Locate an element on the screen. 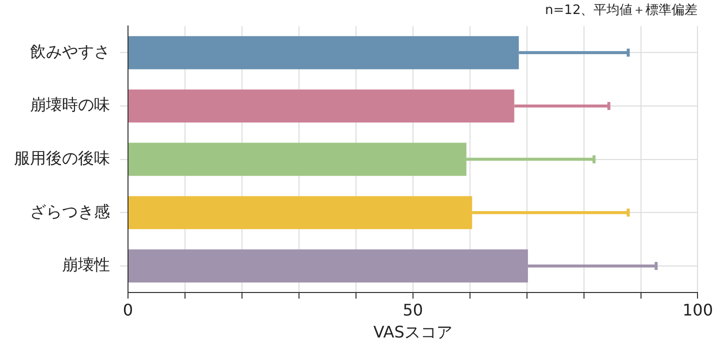 The height and width of the screenshot is (343, 716). x-tick-label: 50 is located at coordinates (413, 310).